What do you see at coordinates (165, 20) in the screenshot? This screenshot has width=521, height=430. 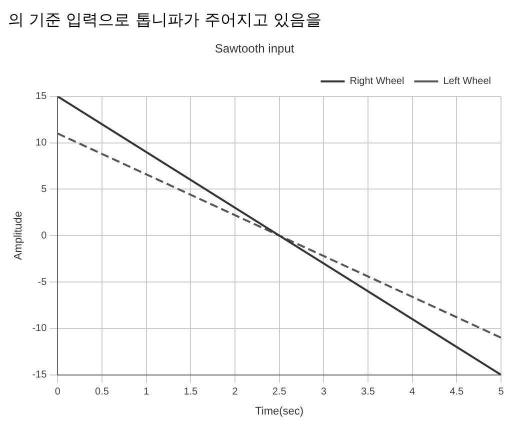 I see `text: 의 기준 입력으로 톱니파가 주어지고 있음을` at bounding box center [165, 20].